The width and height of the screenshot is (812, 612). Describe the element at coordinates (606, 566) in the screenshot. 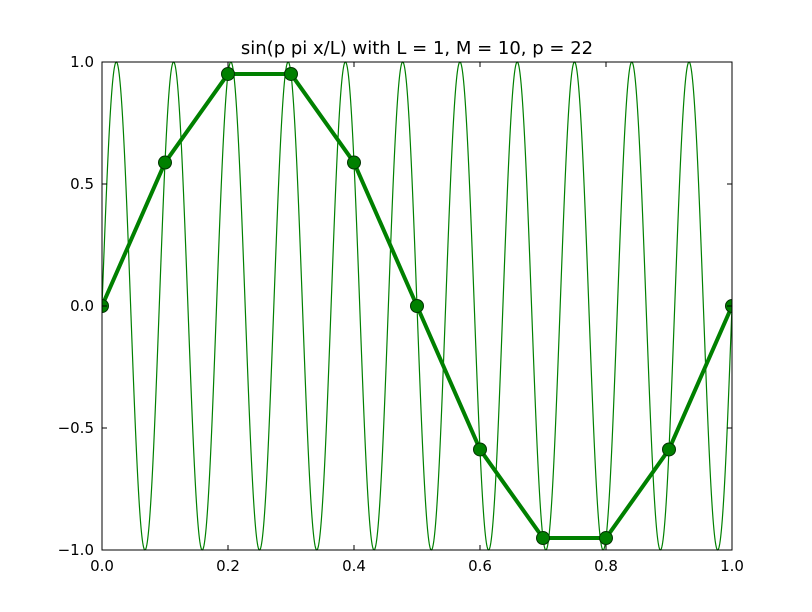

I see `x-tick-label: 0.8` at that location.